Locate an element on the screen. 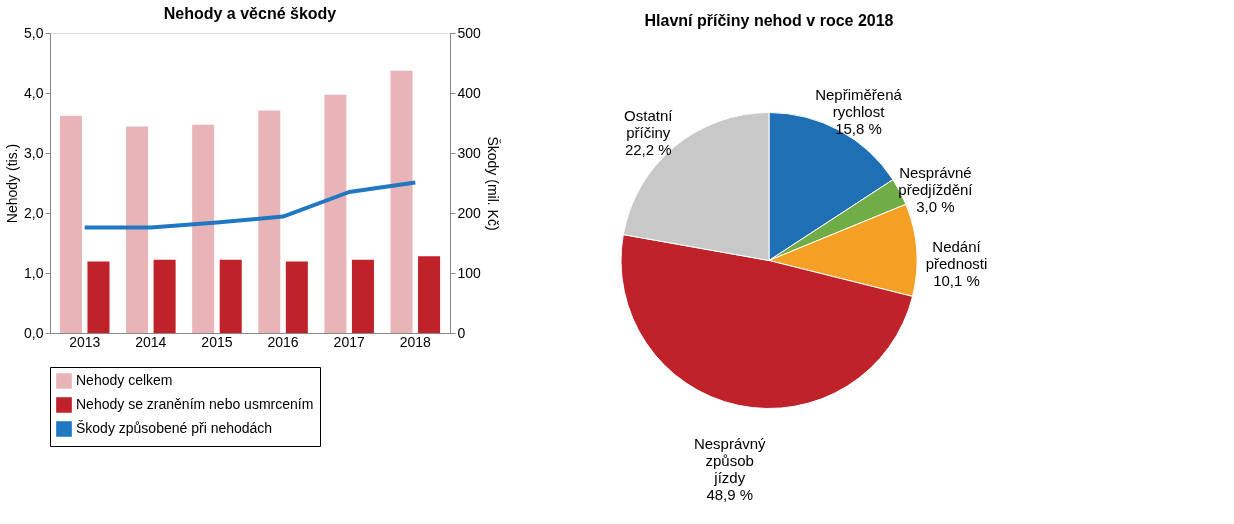 This screenshot has height=524, width=1234. y-tick-label: 4,0 is located at coordinates (34, 92).